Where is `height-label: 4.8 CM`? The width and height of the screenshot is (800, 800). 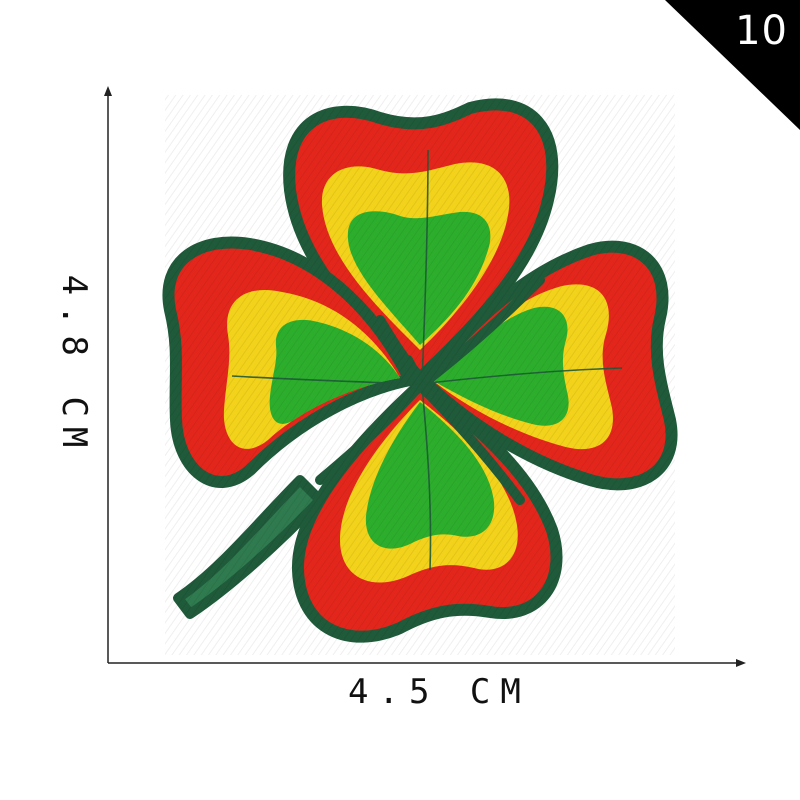
height-label: 4.8 CM is located at coordinates (74, 366).